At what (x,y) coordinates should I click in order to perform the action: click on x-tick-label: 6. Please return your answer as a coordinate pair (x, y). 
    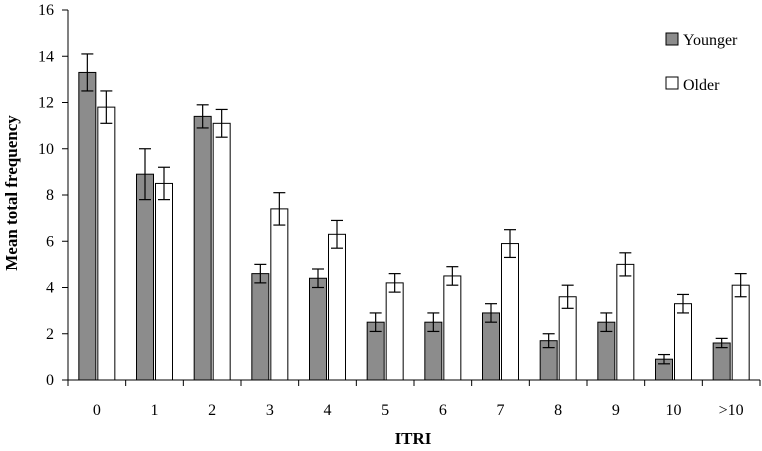
    Looking at the image, I should click on (443, 410).